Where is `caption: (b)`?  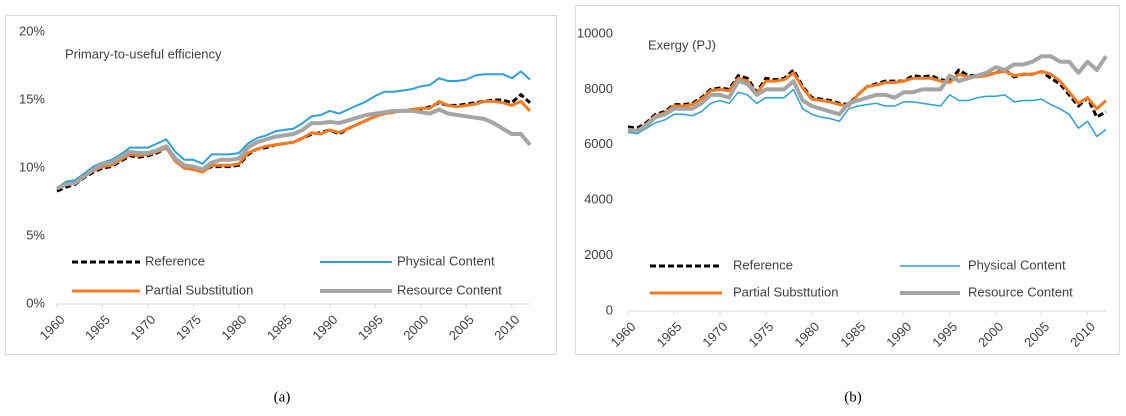
caption: (b) is located at coordinates (853, 397).